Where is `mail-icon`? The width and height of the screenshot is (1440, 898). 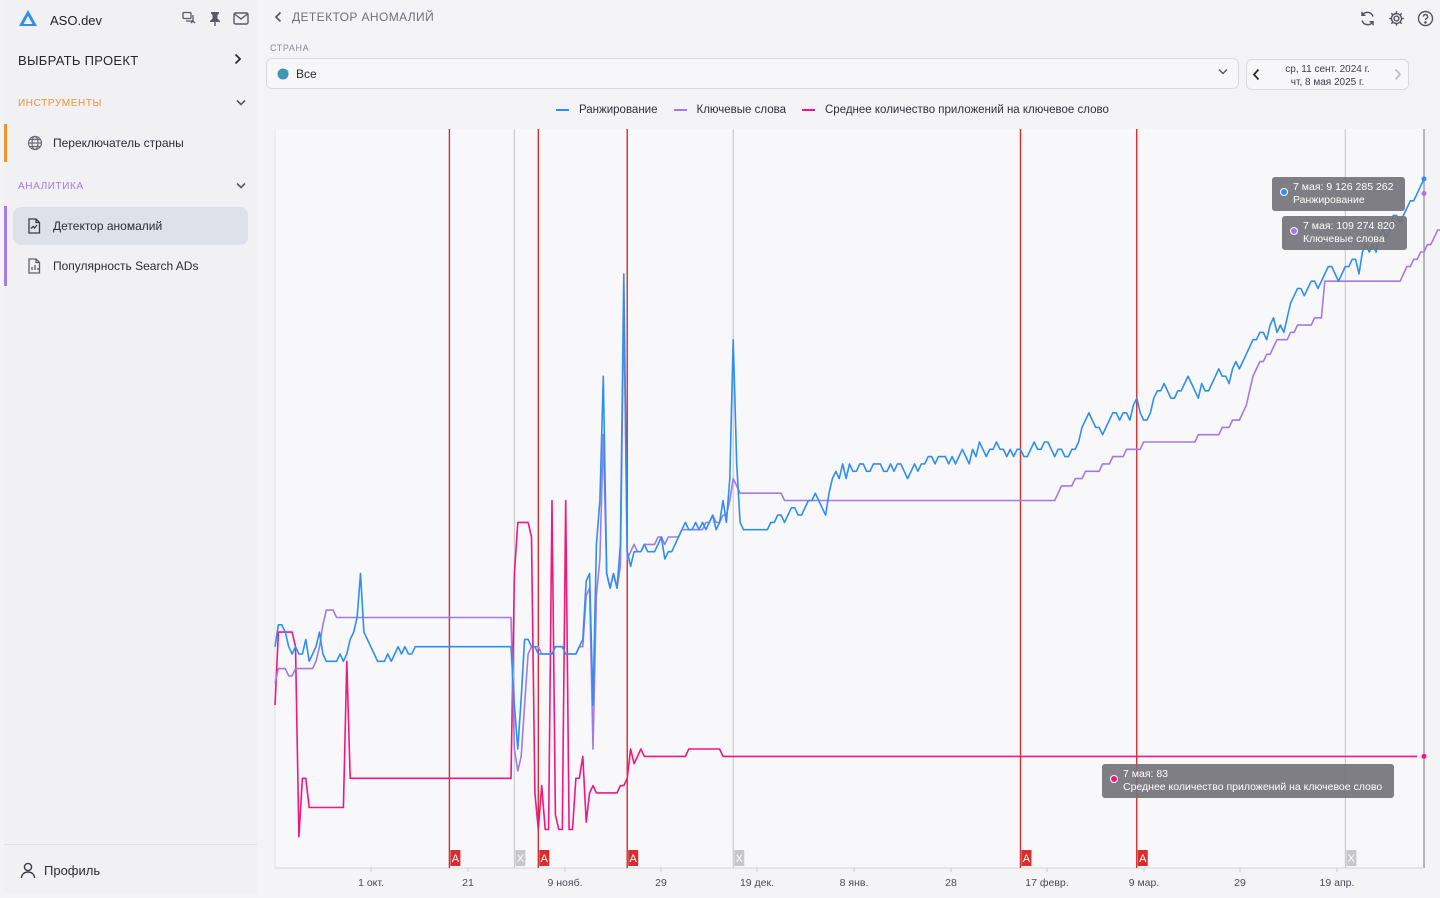 mail-icon is located at coordinates (241, 18).